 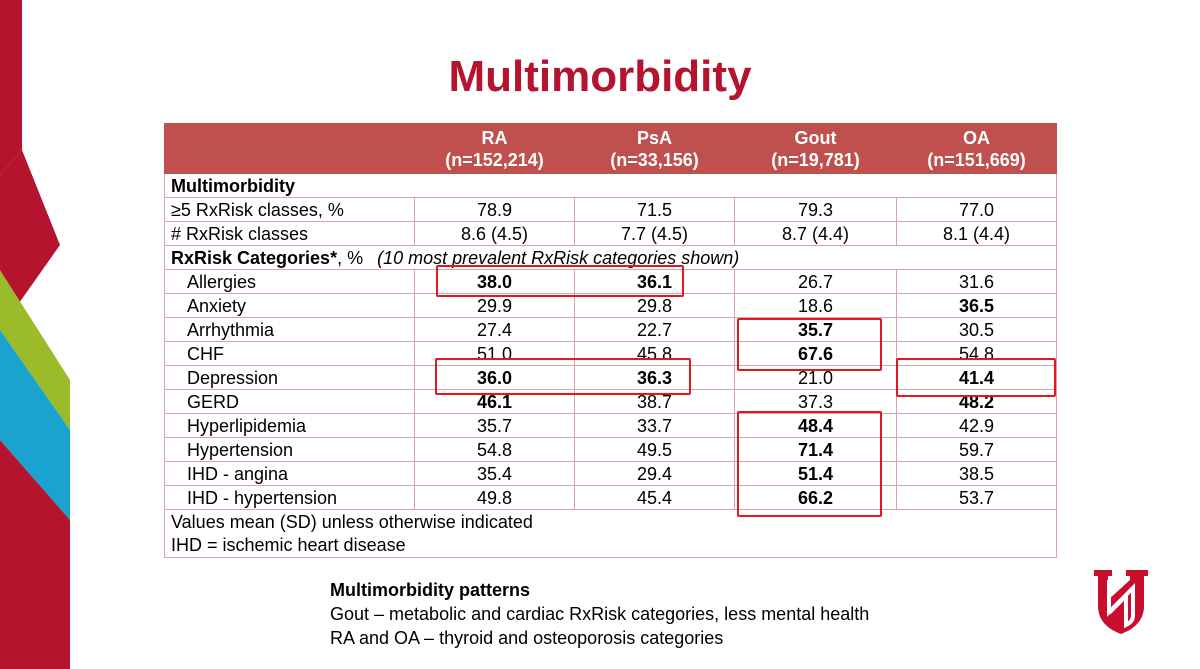 What do you see at coordinates (976, 305) in the screenshot?
I see `cell: 36.5` at bounding box center [976, 305].